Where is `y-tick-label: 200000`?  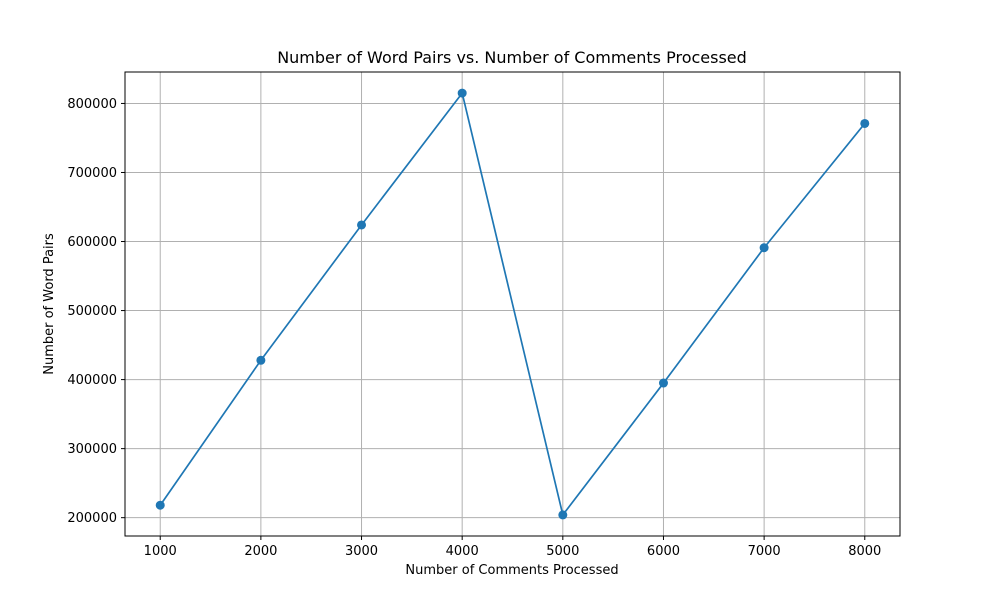 y-tick-label: 200000 is located at coordinates (92, 518).